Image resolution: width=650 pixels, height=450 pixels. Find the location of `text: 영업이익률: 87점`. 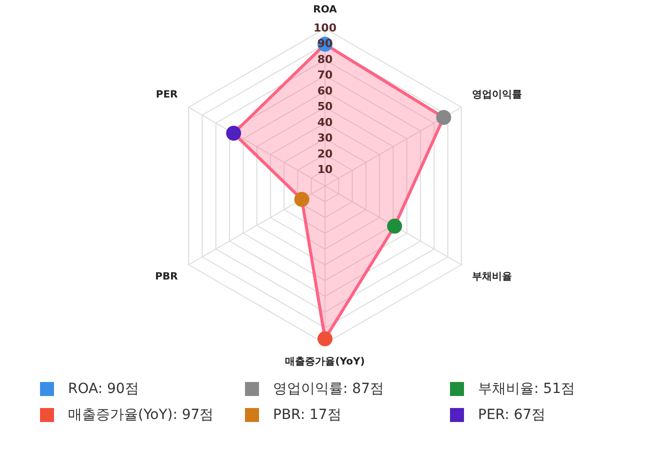

text: 영업이익률: 87점 is located at coordinates (328, 389).